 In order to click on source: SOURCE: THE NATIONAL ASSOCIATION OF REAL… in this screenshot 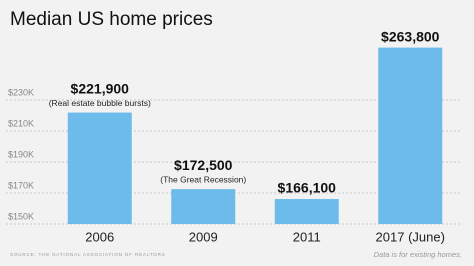, I will do `click(88, 254)`.